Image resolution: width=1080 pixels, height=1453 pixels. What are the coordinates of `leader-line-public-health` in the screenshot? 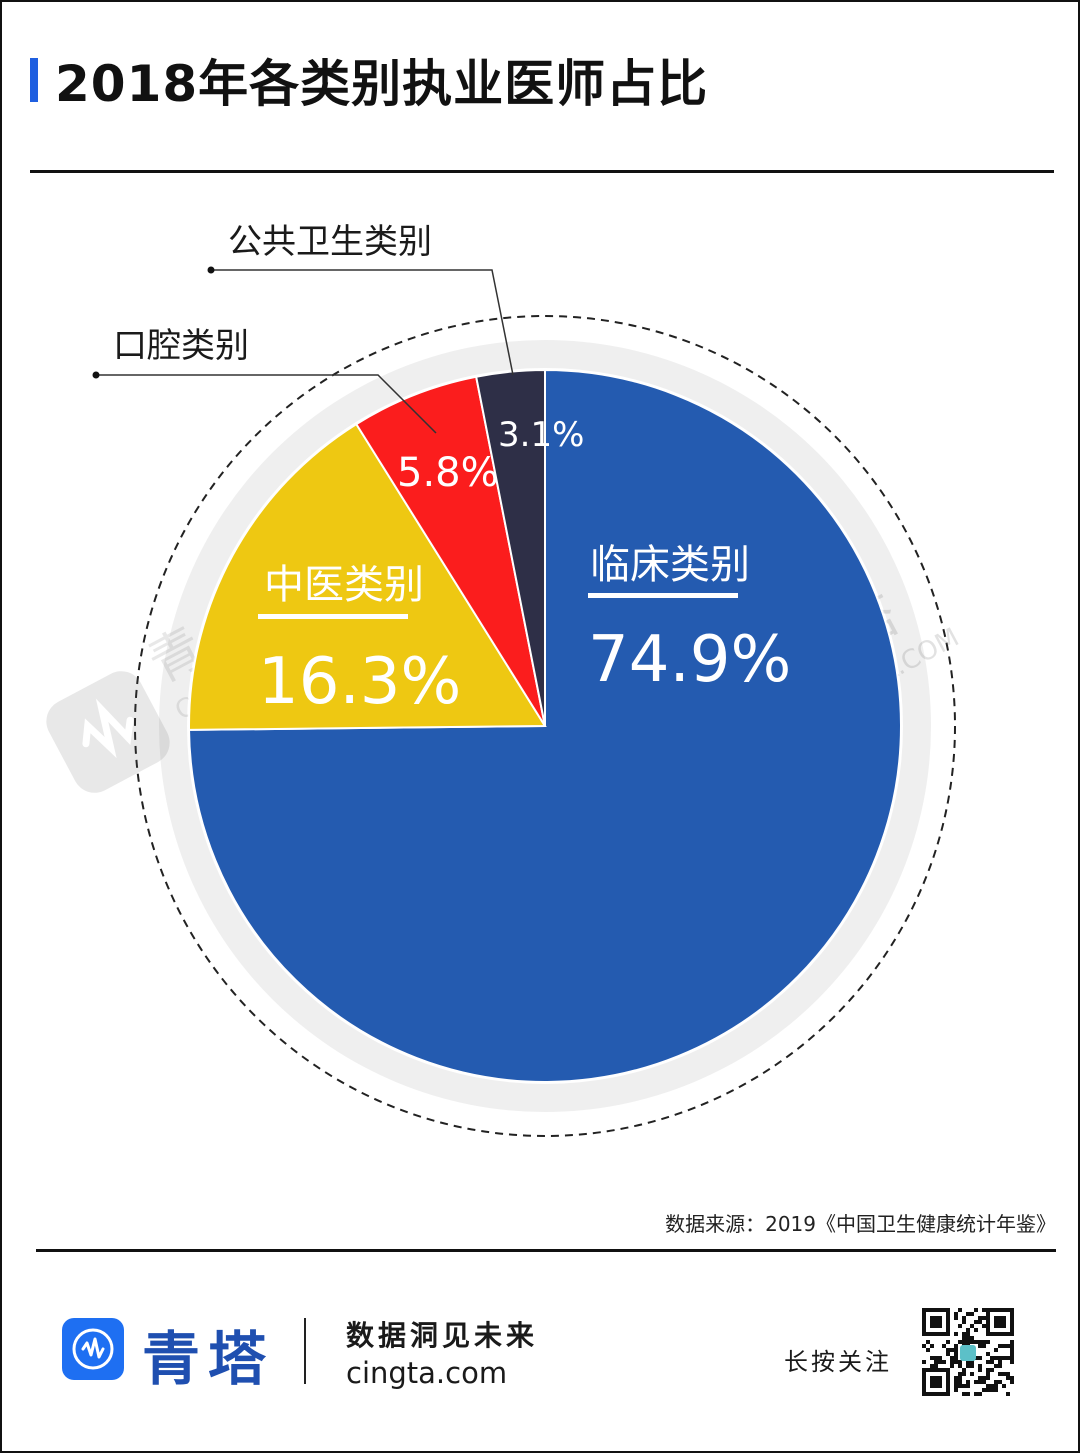 It's located at (362, 322).